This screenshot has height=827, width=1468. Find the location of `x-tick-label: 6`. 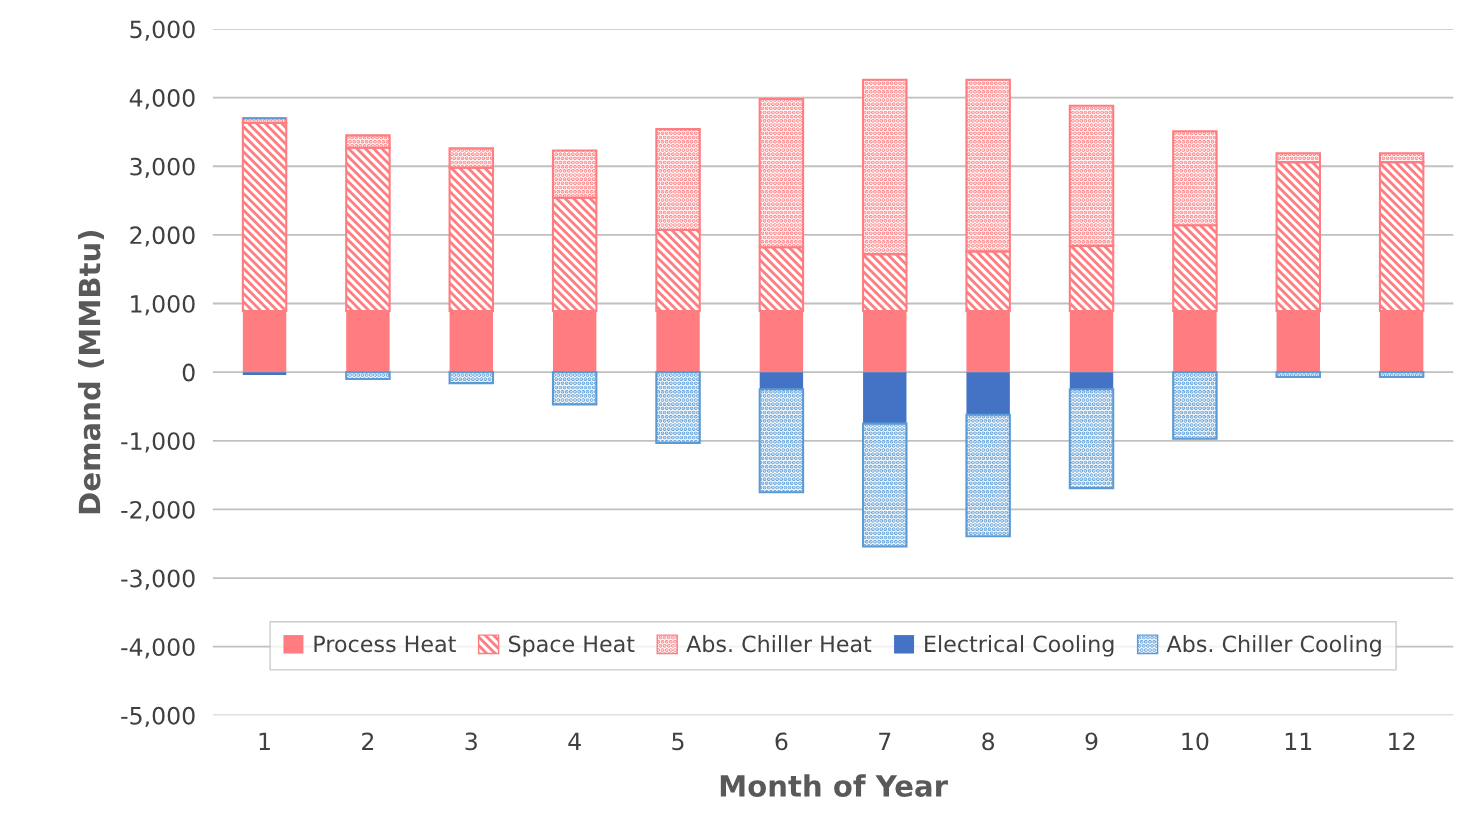

x-tick-label: 6 is located at coordinates (781, 741).